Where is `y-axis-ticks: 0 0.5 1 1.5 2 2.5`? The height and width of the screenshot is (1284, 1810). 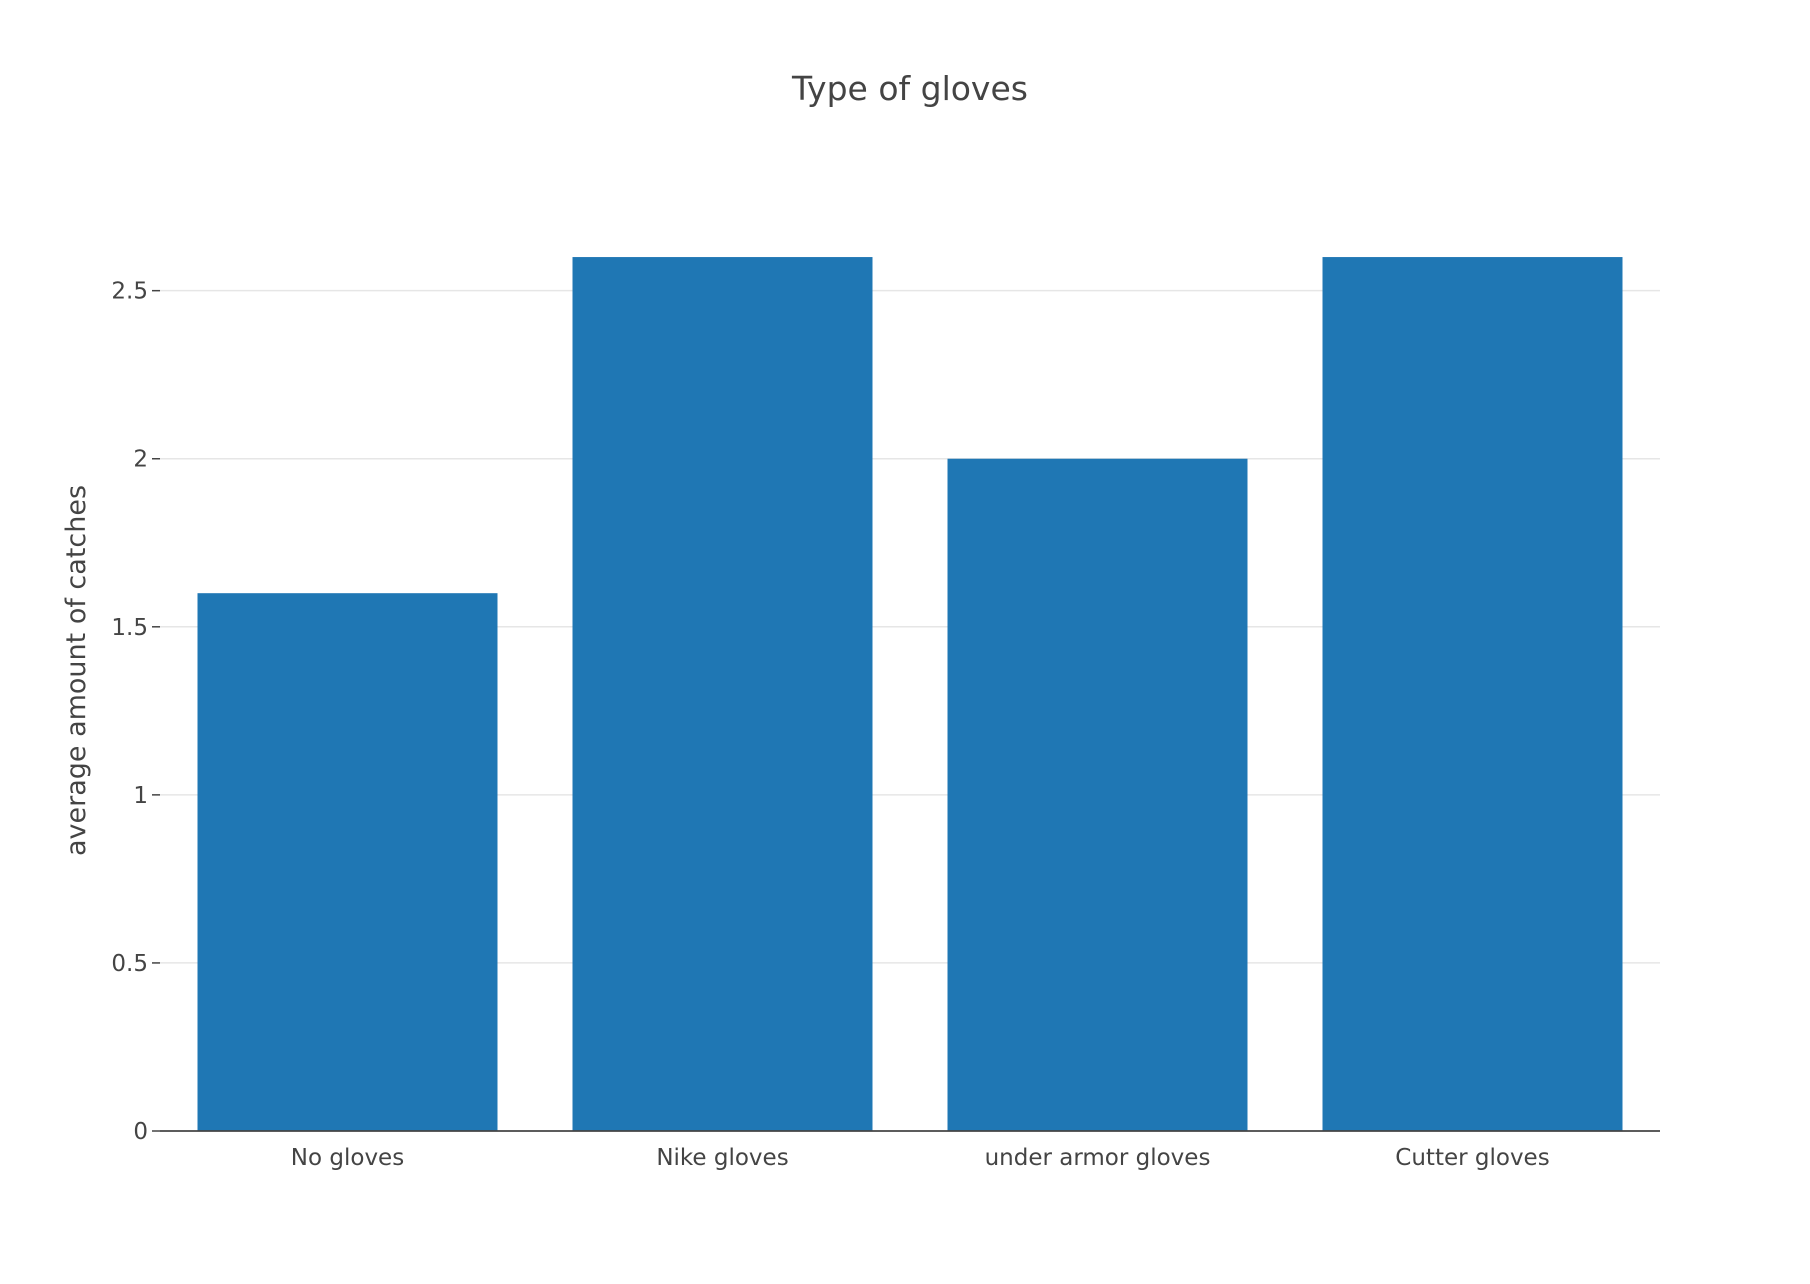
y-axis-ticks: 0 0.5 1 1.5 2 2.5 is located at coordinates (135, 712).